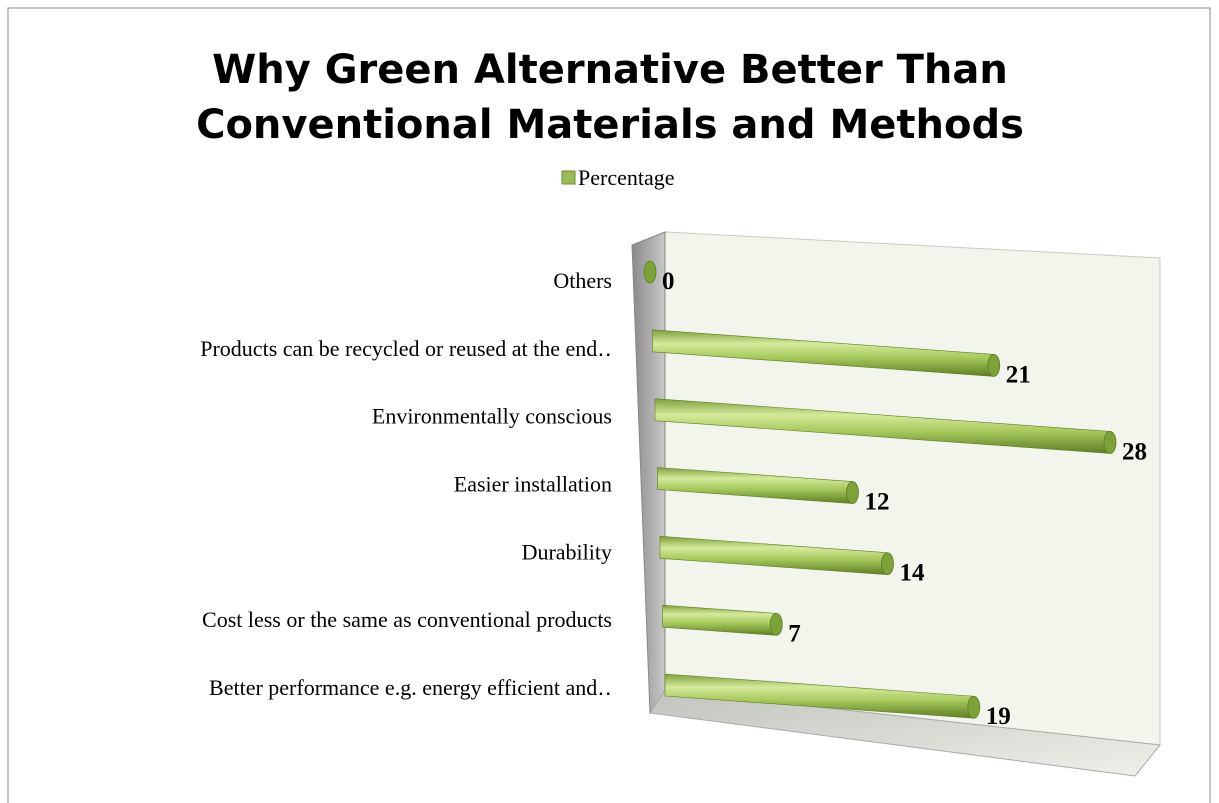 This screenshot has width=1219, height=803. I want to click on chart-title: Conventional Materials and Methods, so click(610, 125).